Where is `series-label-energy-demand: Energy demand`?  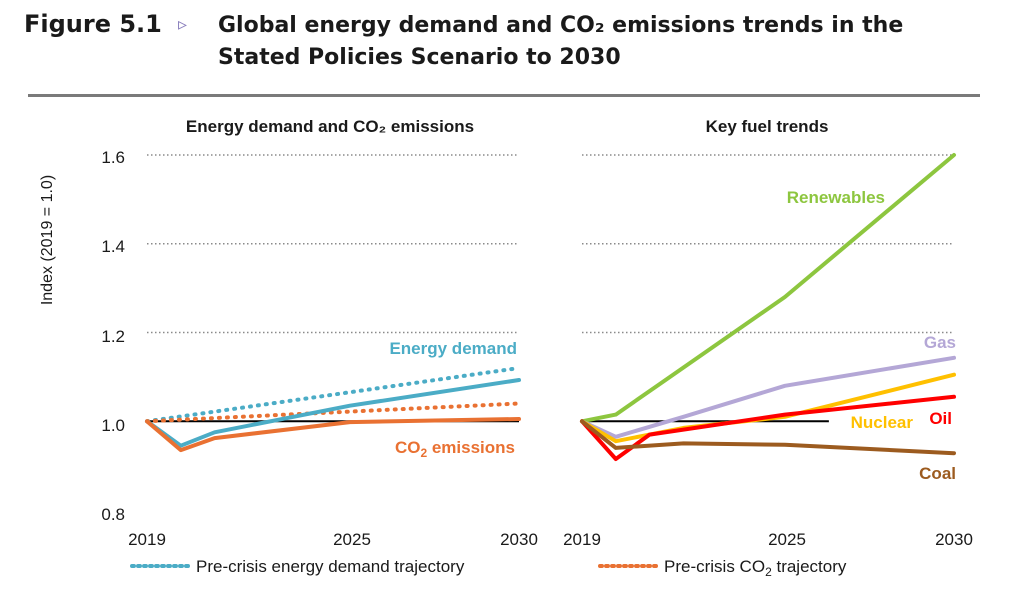 series-label-energy-demand: Energy demand is located at coordinates (453, 348).